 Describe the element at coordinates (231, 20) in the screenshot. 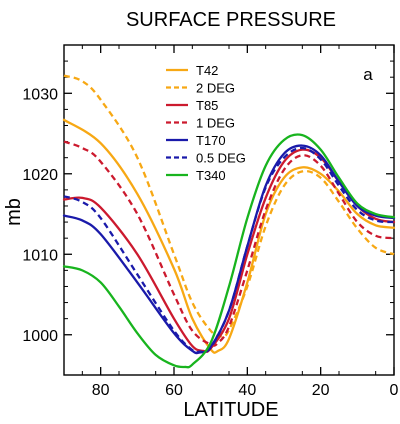

I see `chart-title: SURFACE PRESSURE` at that location.